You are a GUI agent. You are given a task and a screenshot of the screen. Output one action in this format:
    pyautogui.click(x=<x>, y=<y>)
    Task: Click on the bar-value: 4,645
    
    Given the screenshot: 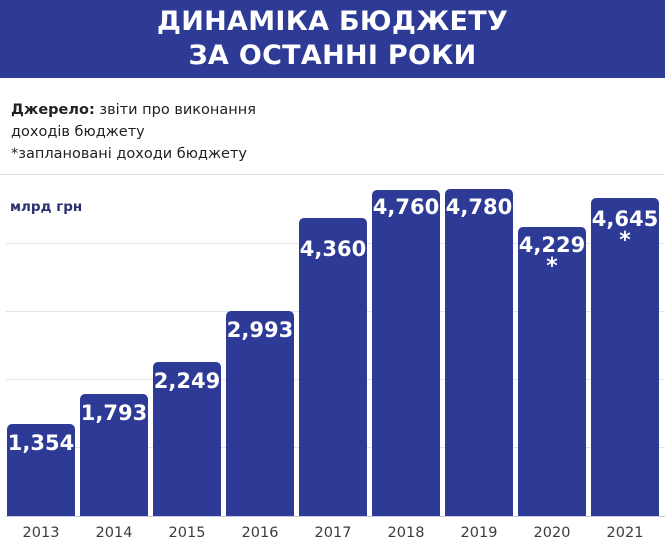 What is the action you would take?
    pyautogui.click(x=625, y=219)
    